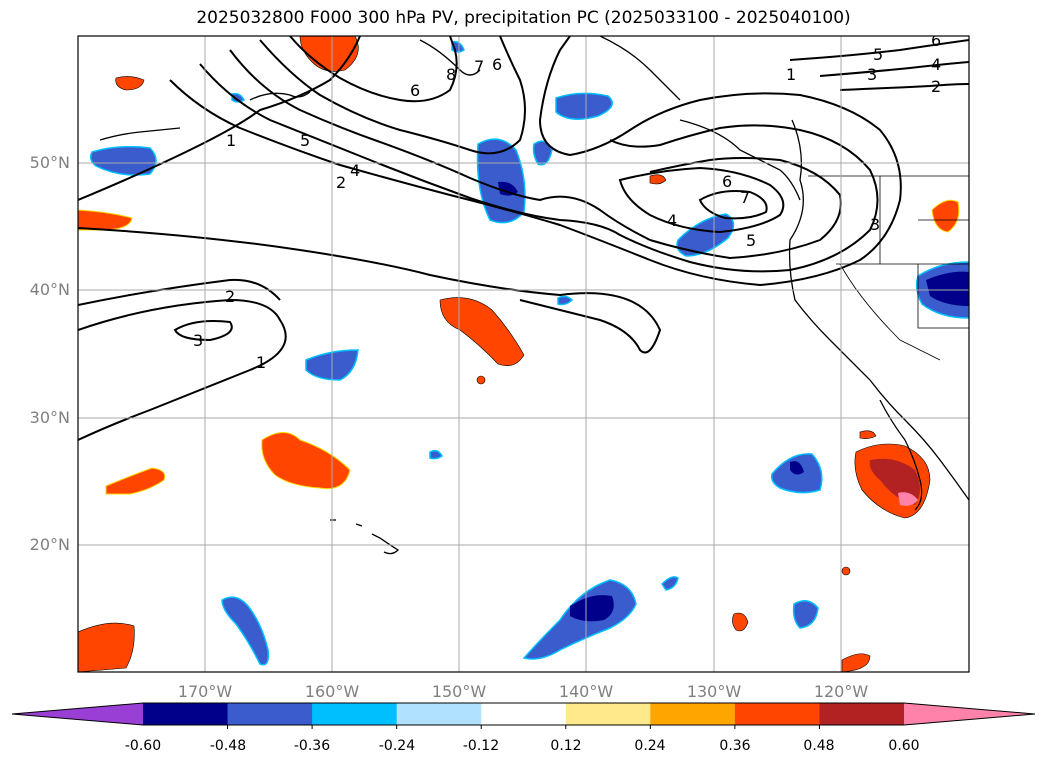 This screenshot has width=1047, height=765. I want to click on colorbar-tick-label: -0.48, so click(228, 746).